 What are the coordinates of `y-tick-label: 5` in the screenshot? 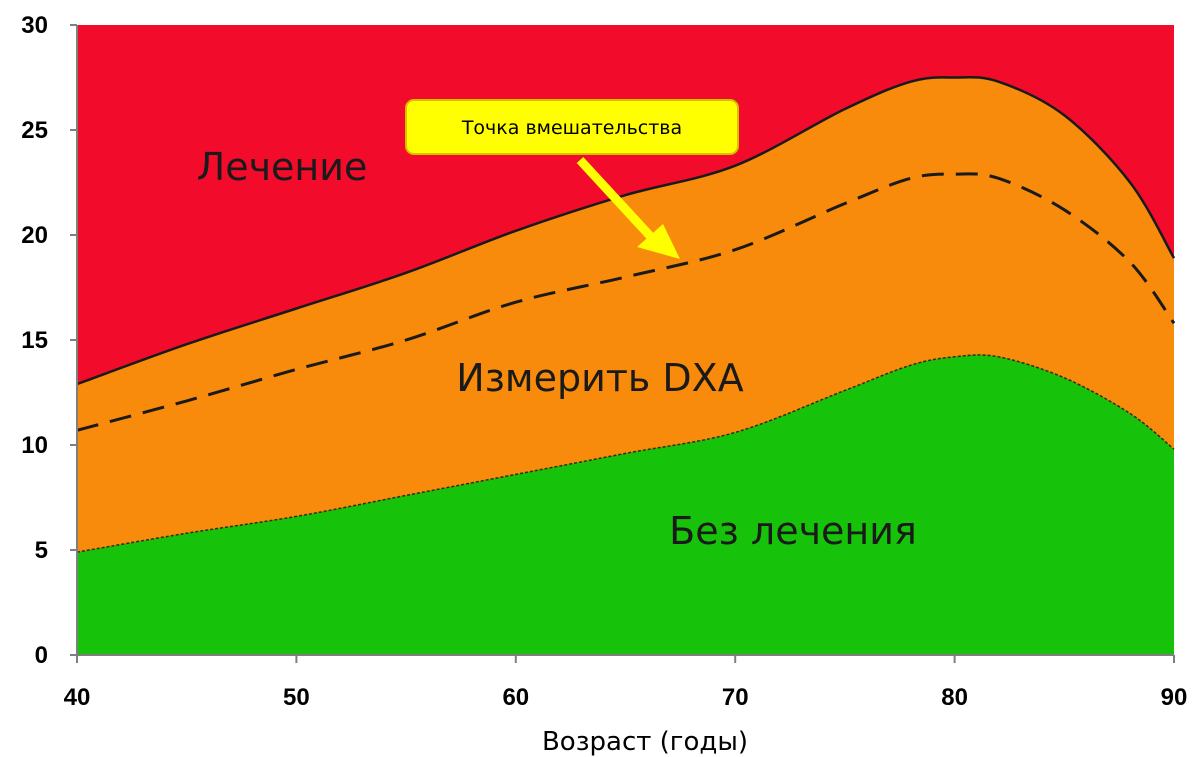 It's located at (41, 550).